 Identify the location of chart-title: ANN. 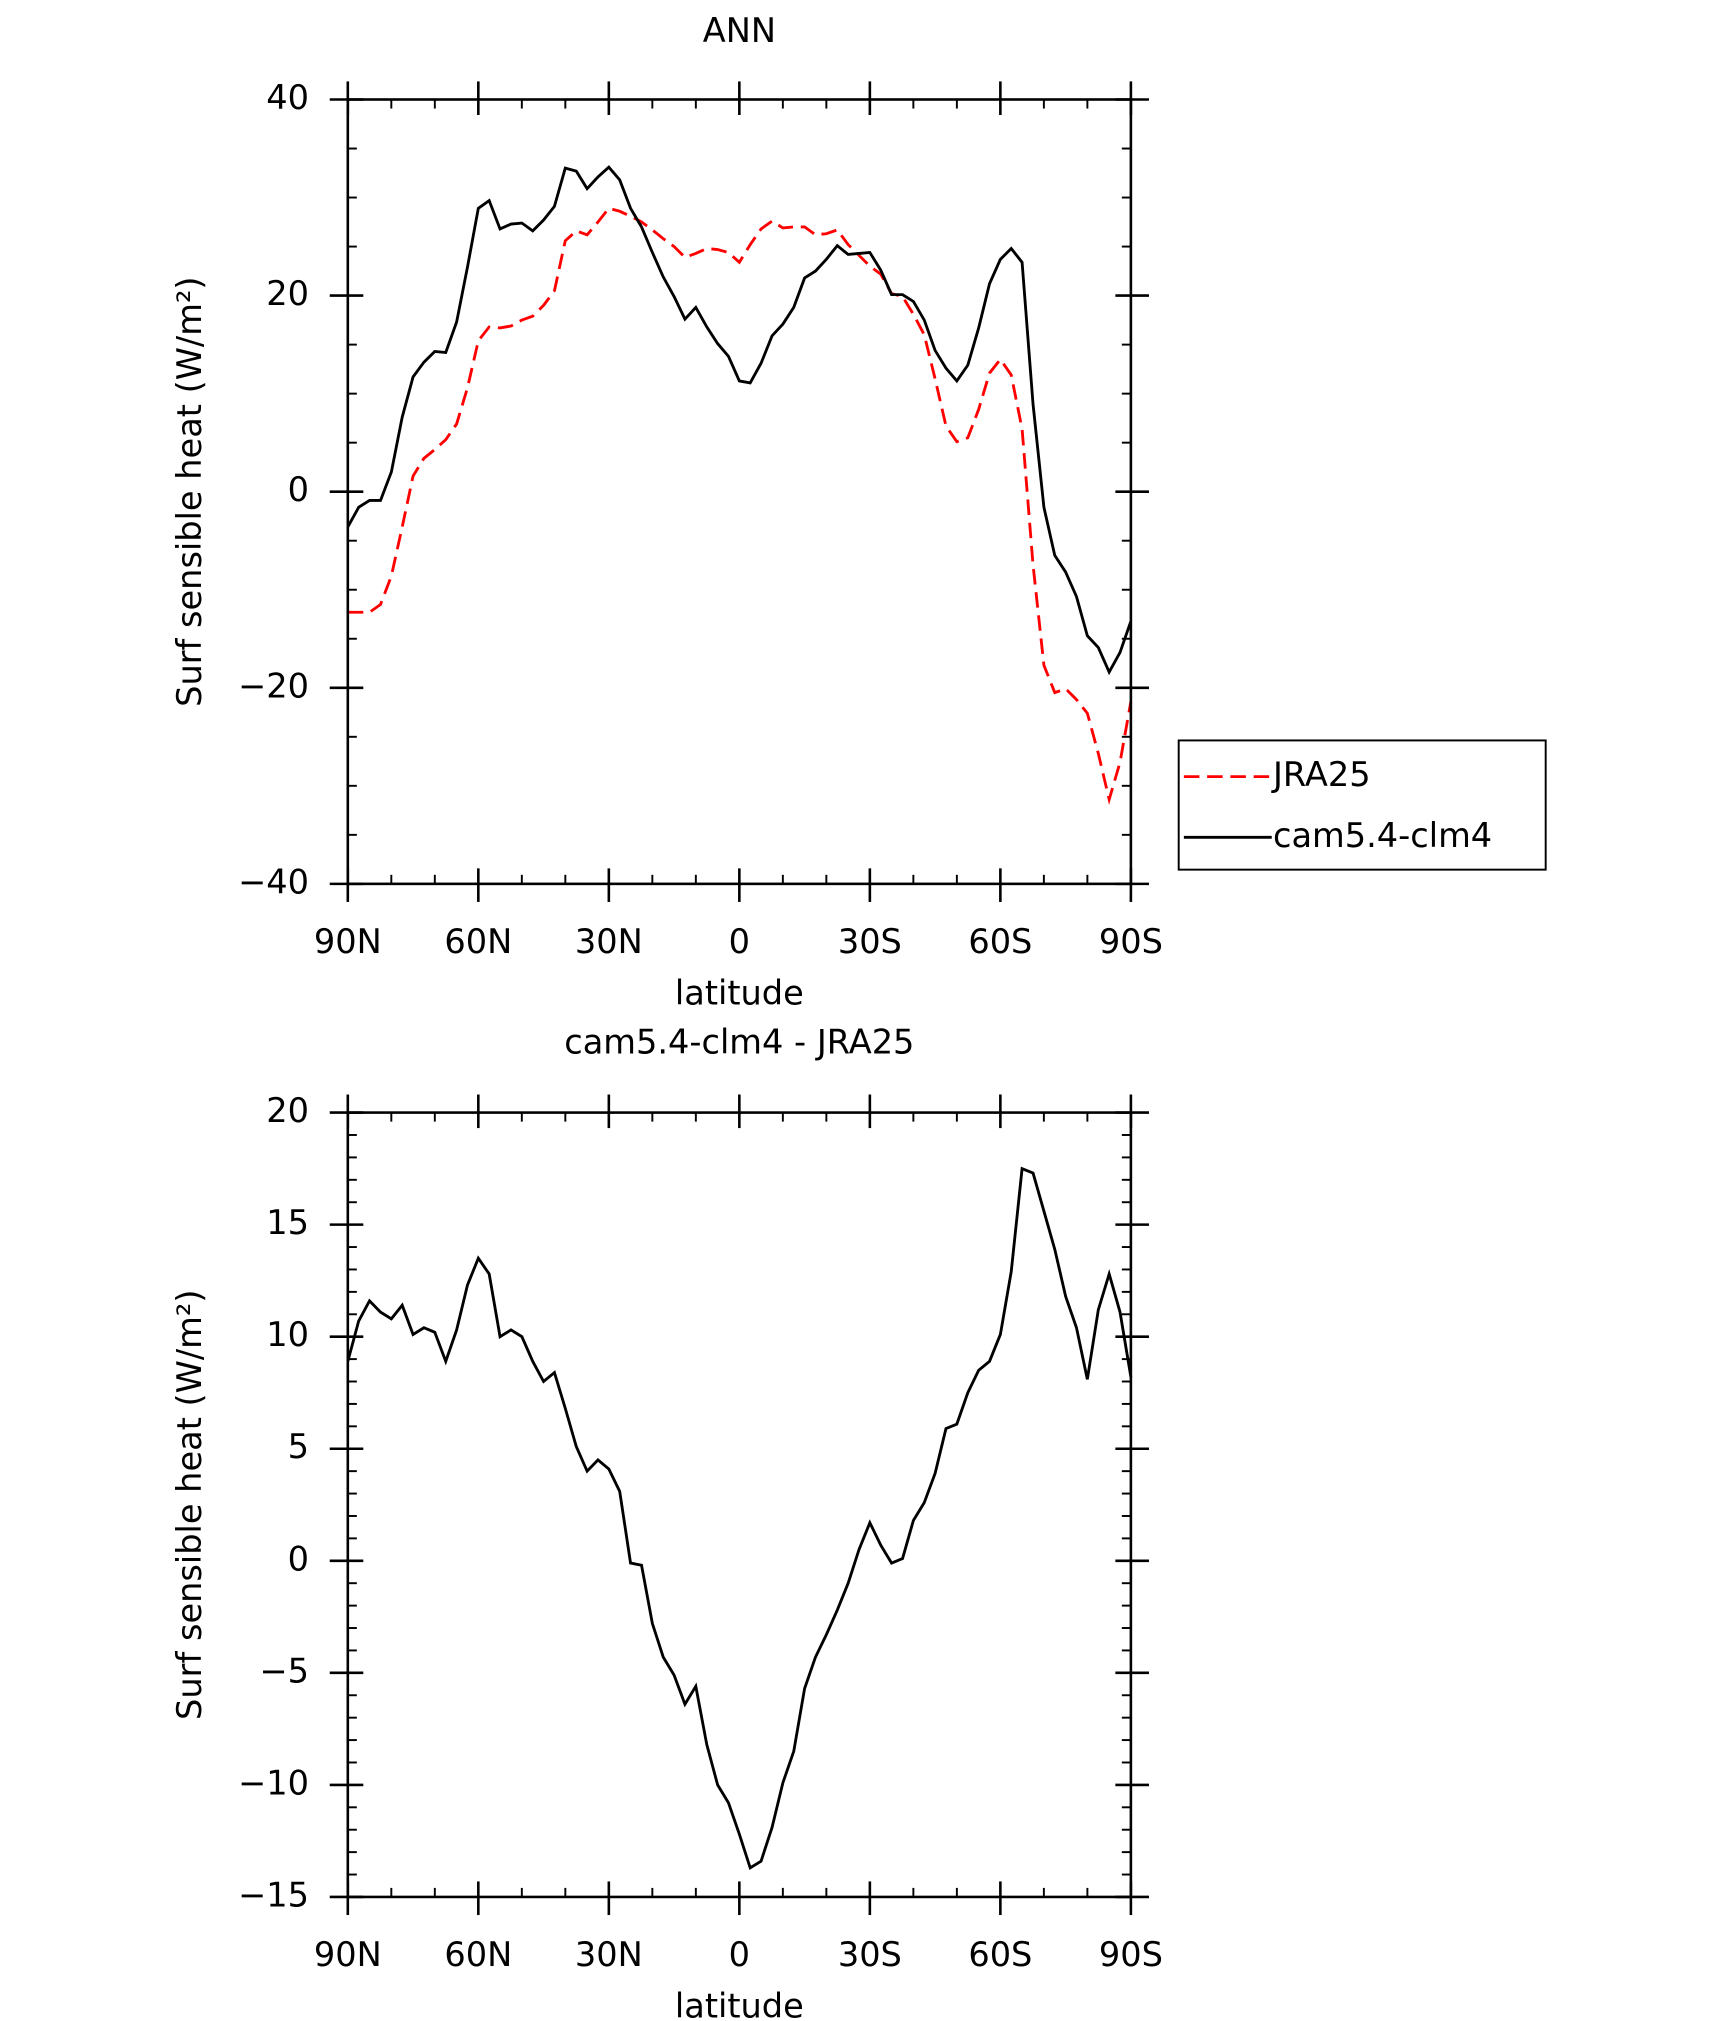
(739, 30).